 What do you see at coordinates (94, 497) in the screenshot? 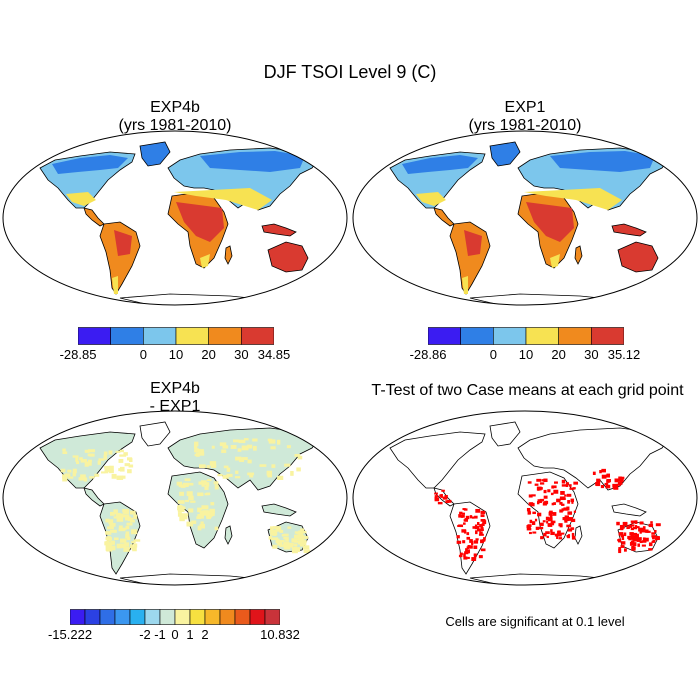
I see `land-centralAmerica` at bounding box center [94, 497].